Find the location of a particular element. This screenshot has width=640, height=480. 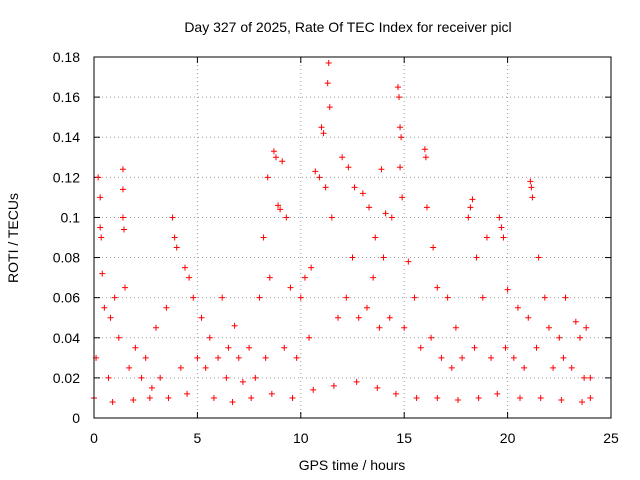

x-tick-label: 25 is located at coordinates (611, 438).